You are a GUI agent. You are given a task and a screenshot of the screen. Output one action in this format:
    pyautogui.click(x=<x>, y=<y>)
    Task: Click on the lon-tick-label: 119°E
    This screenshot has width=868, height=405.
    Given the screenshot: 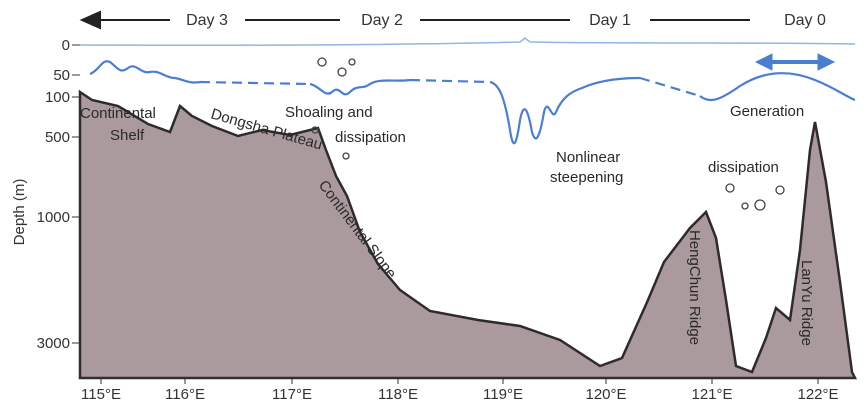 What is the action you would take?
    pyautogui.click(x=503, y=394)
    